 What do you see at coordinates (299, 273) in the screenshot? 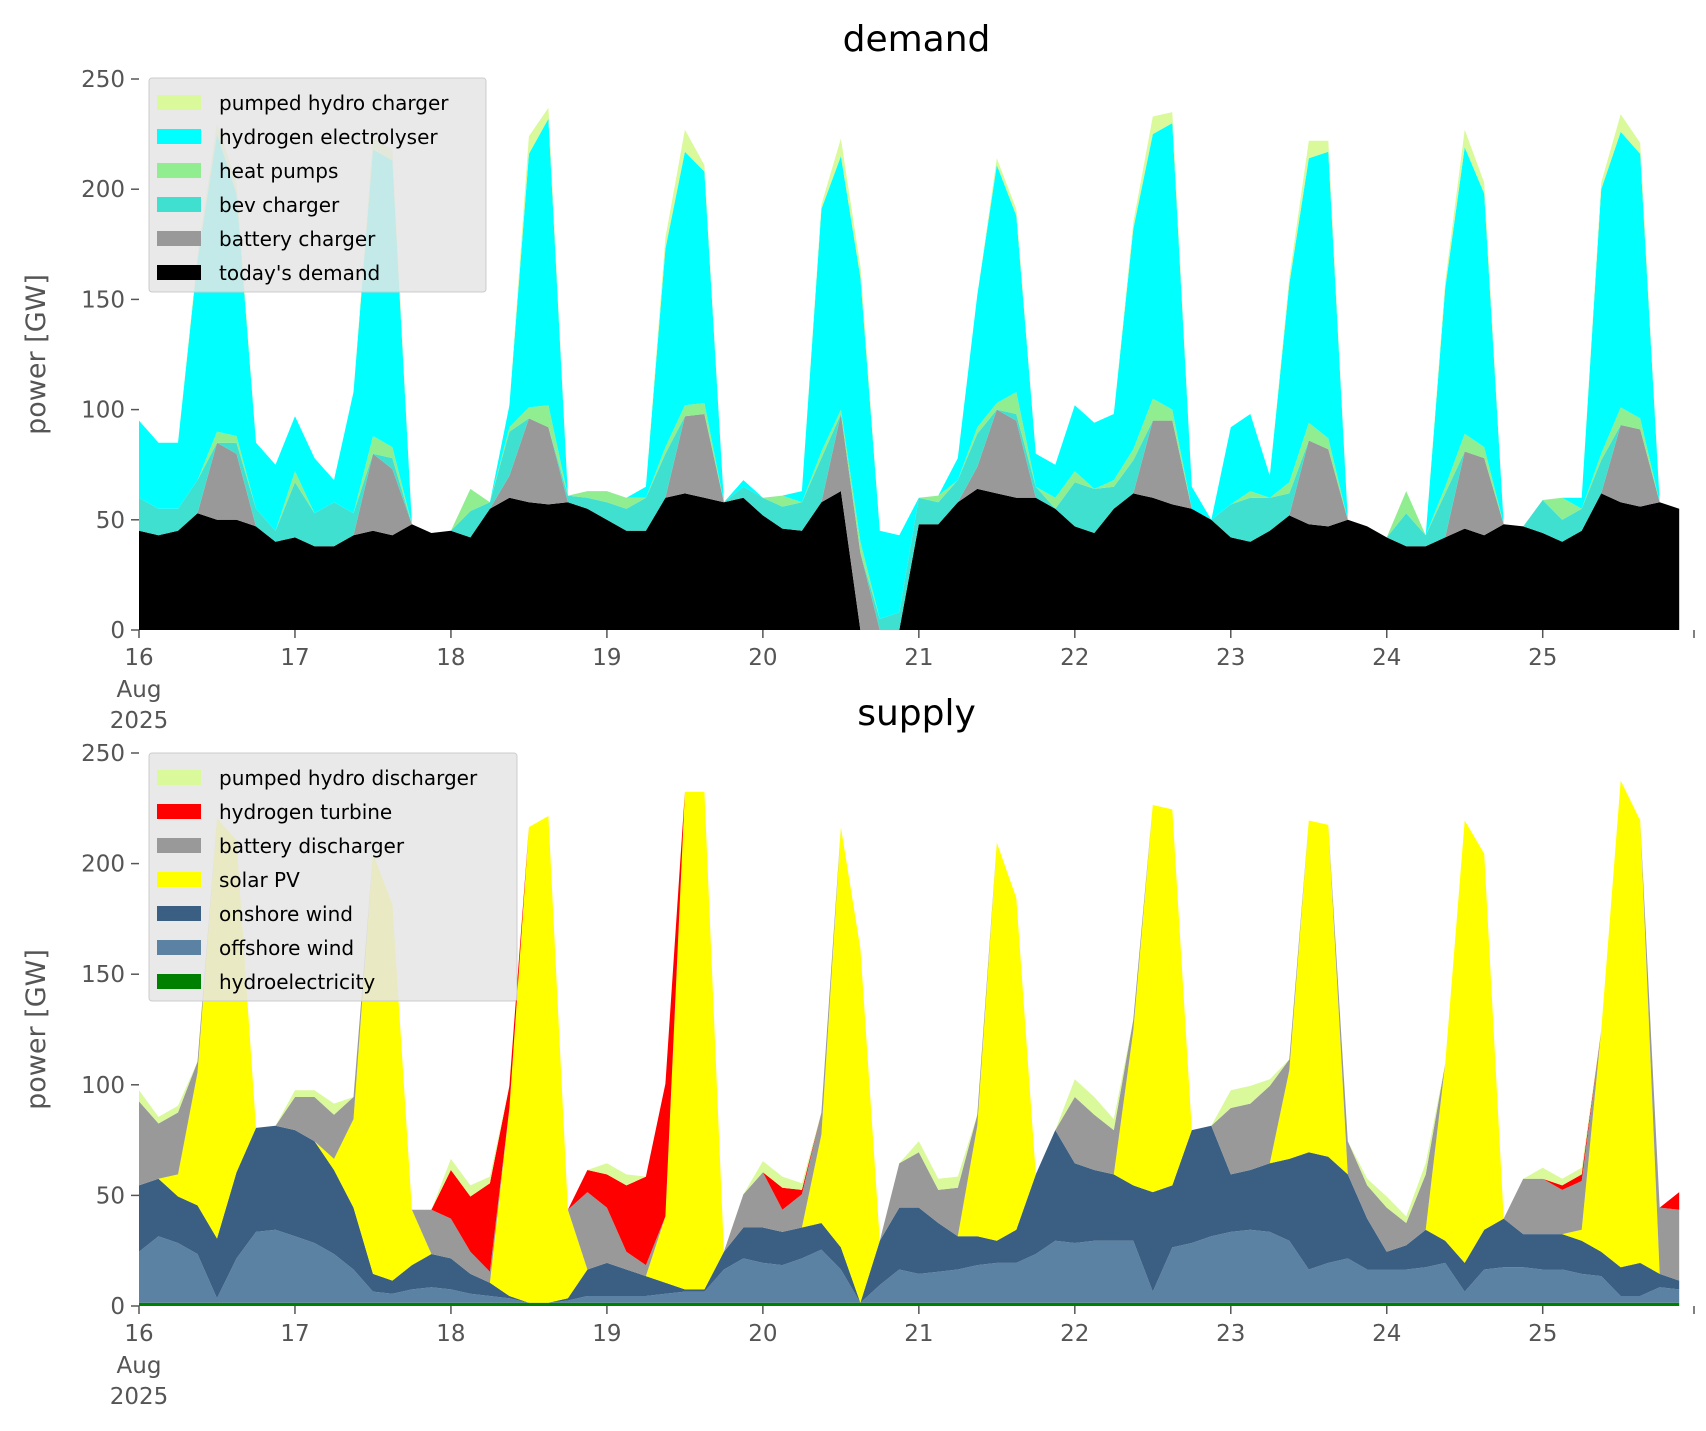
I see `legend-label: today's demand` at bounding box center [299, 273].